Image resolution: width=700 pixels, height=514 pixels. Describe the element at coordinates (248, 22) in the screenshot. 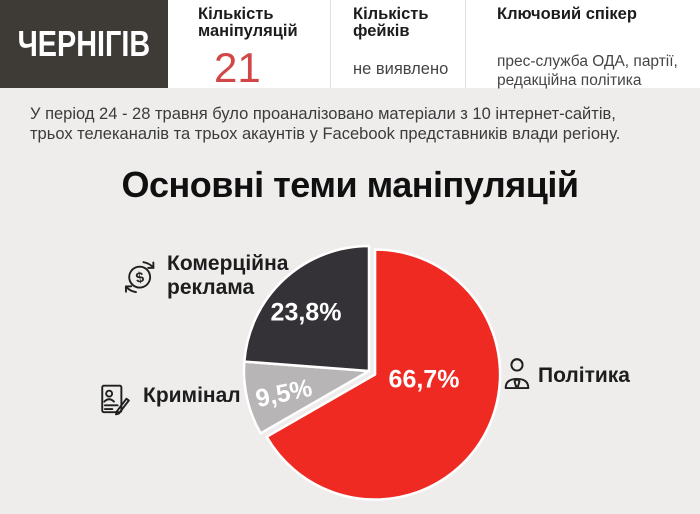

I see `stat-manipulations-label: Кількість маніпуляцій` at that location.